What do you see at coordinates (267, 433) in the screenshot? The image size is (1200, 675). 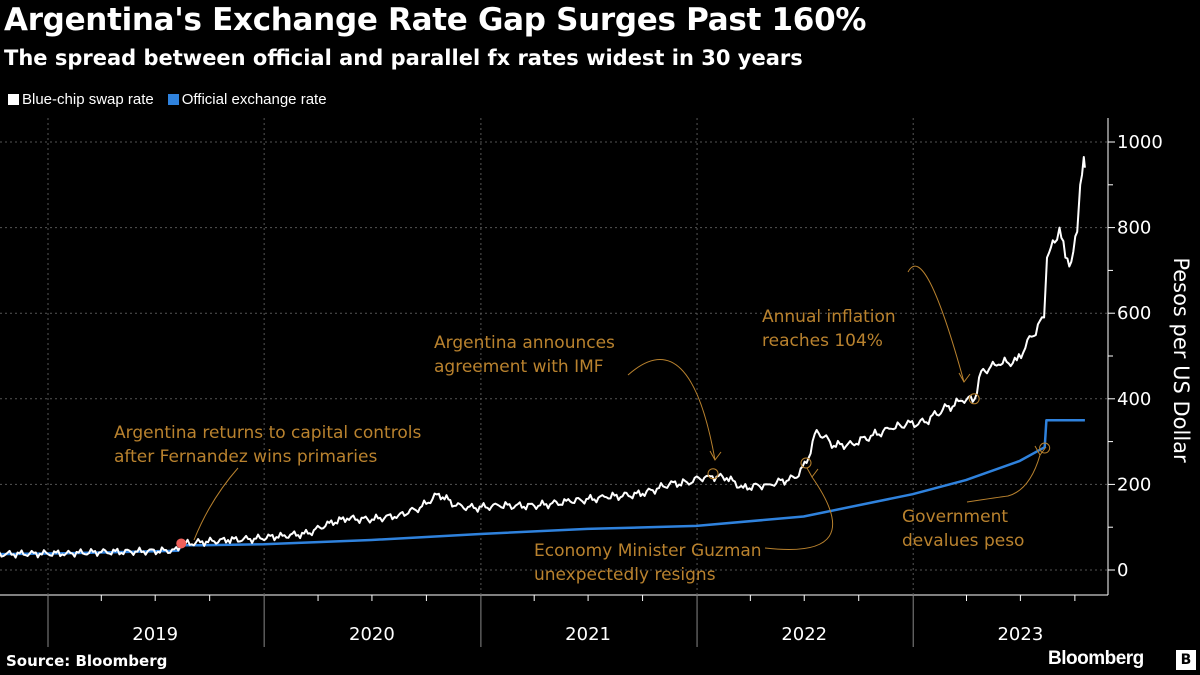 I see `annotation-text: Argentina returns to capital controls` at bounding box center [267, 433].